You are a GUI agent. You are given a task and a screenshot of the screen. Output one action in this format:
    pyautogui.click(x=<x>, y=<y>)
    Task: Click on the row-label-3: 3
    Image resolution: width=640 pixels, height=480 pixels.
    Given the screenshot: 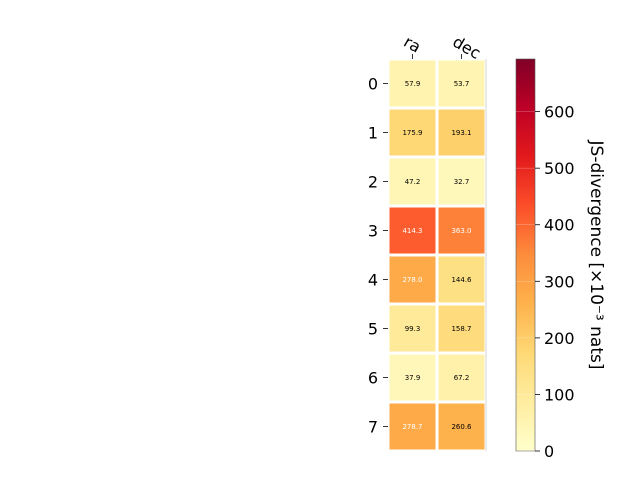 What is the action you would take?
    pyautogui.click(x=373, y=231)
    